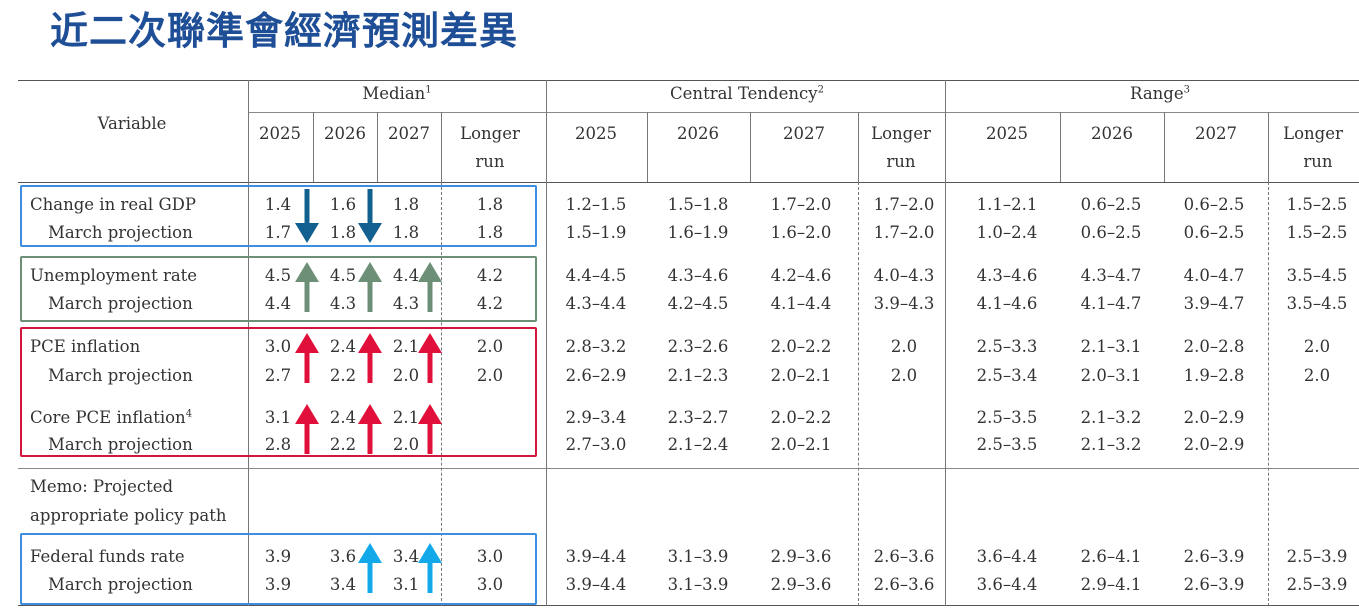  Describe the element at coordinates (1111, 417) in the screenshot. I see `cell-range-core-1: 2.1–3.2` at that location.